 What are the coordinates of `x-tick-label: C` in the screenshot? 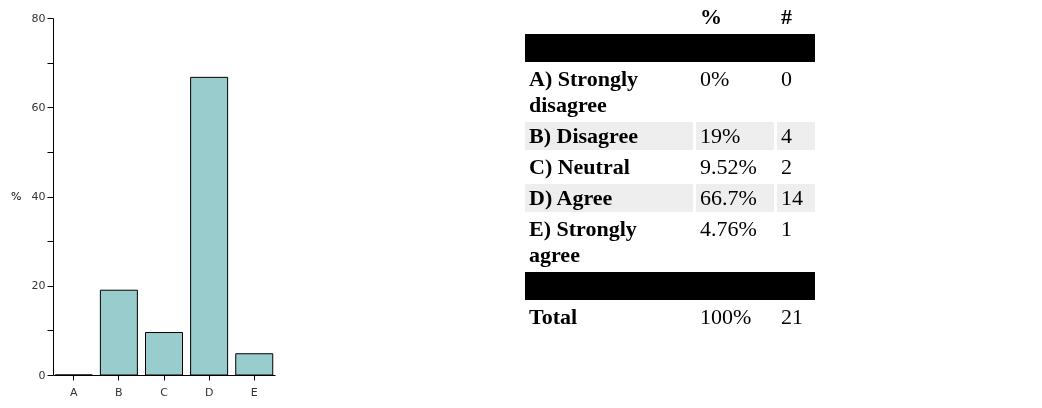 It's located at (164, 392).